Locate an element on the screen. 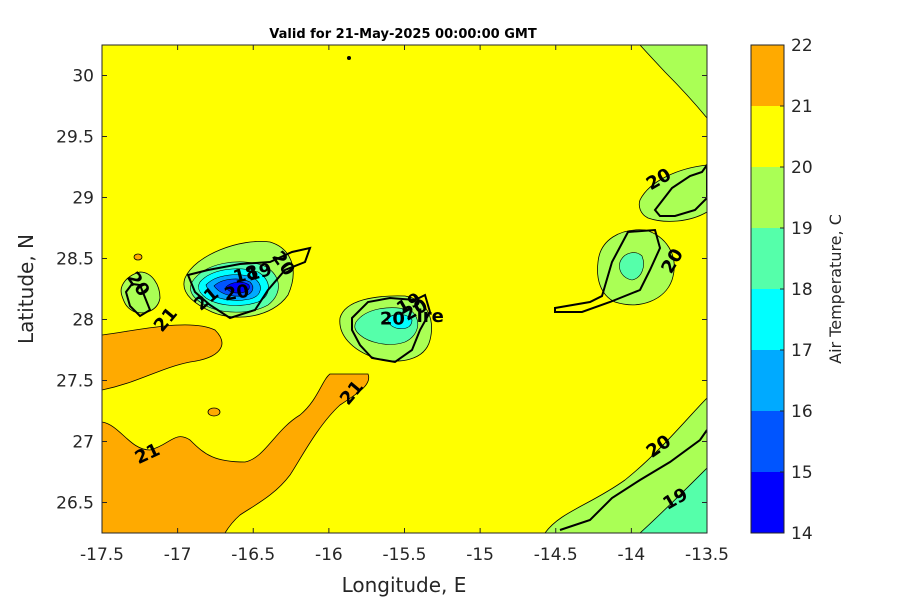  coastline-gran-canaria is located at coordinates (391, 328).